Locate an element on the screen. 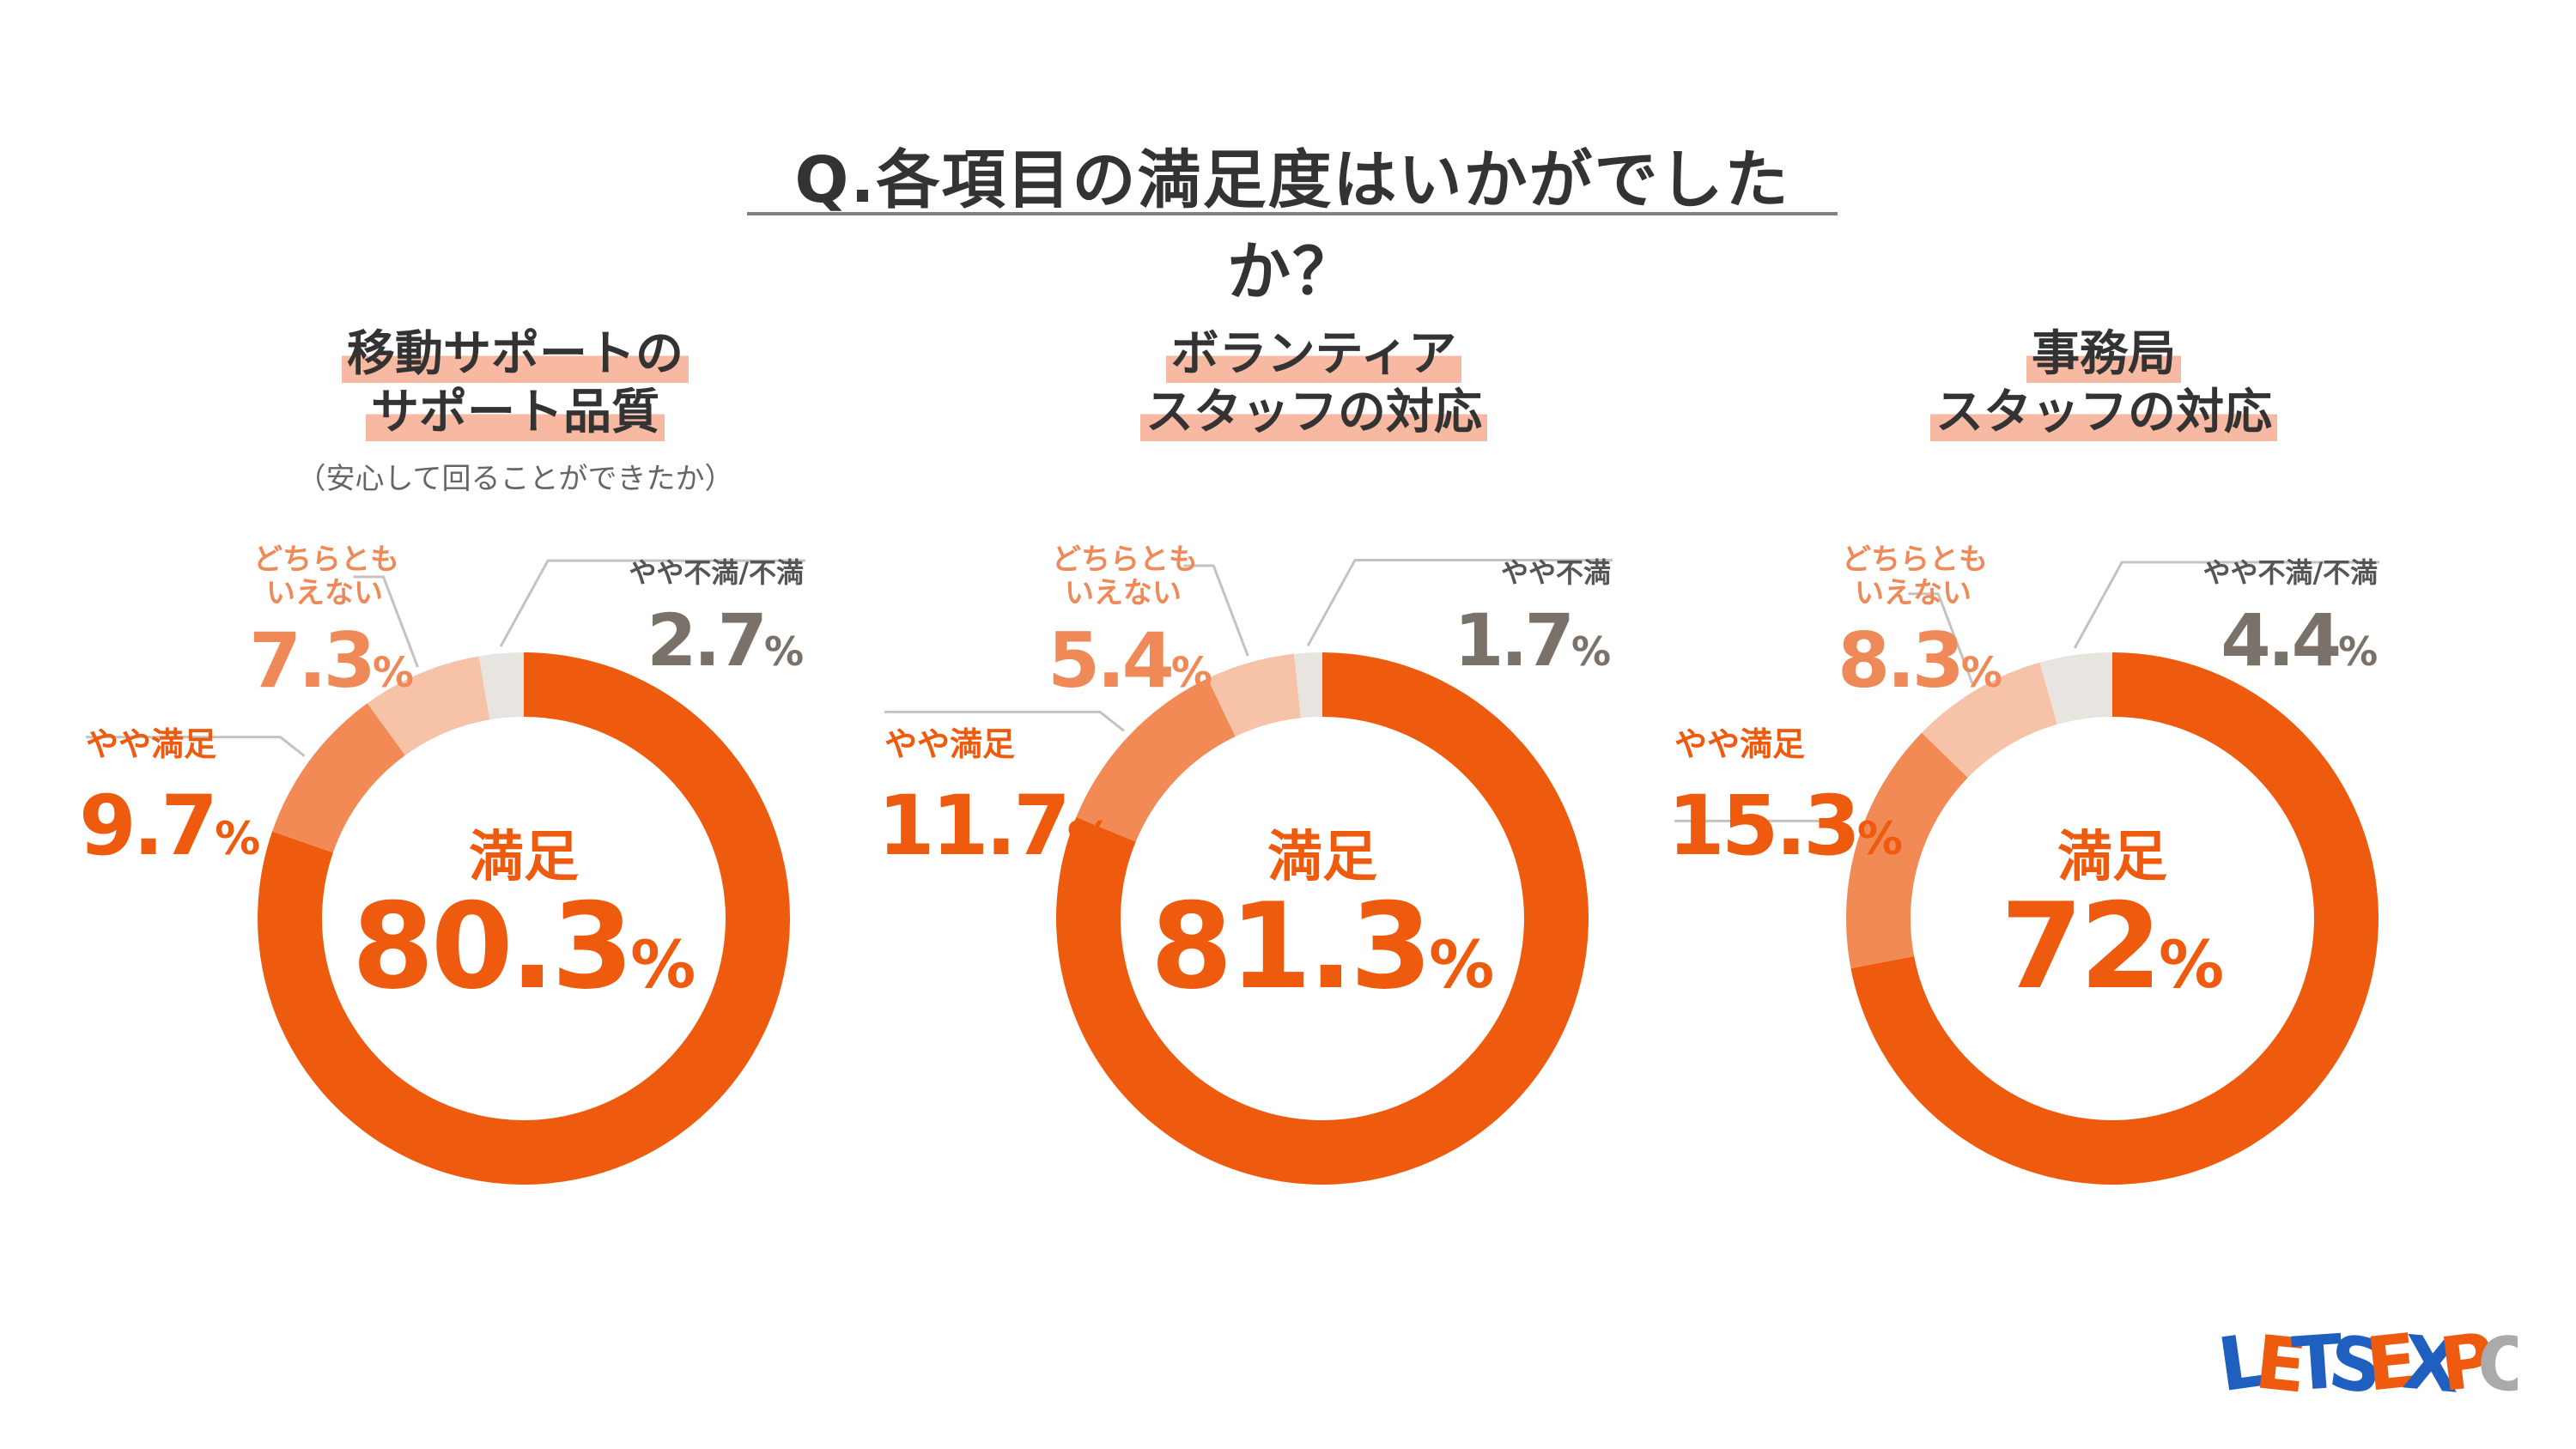 The height and width of the screenshot is (1449, 2576). chart-title-line-1: ボランティア is located at coordinates (1313, 355).